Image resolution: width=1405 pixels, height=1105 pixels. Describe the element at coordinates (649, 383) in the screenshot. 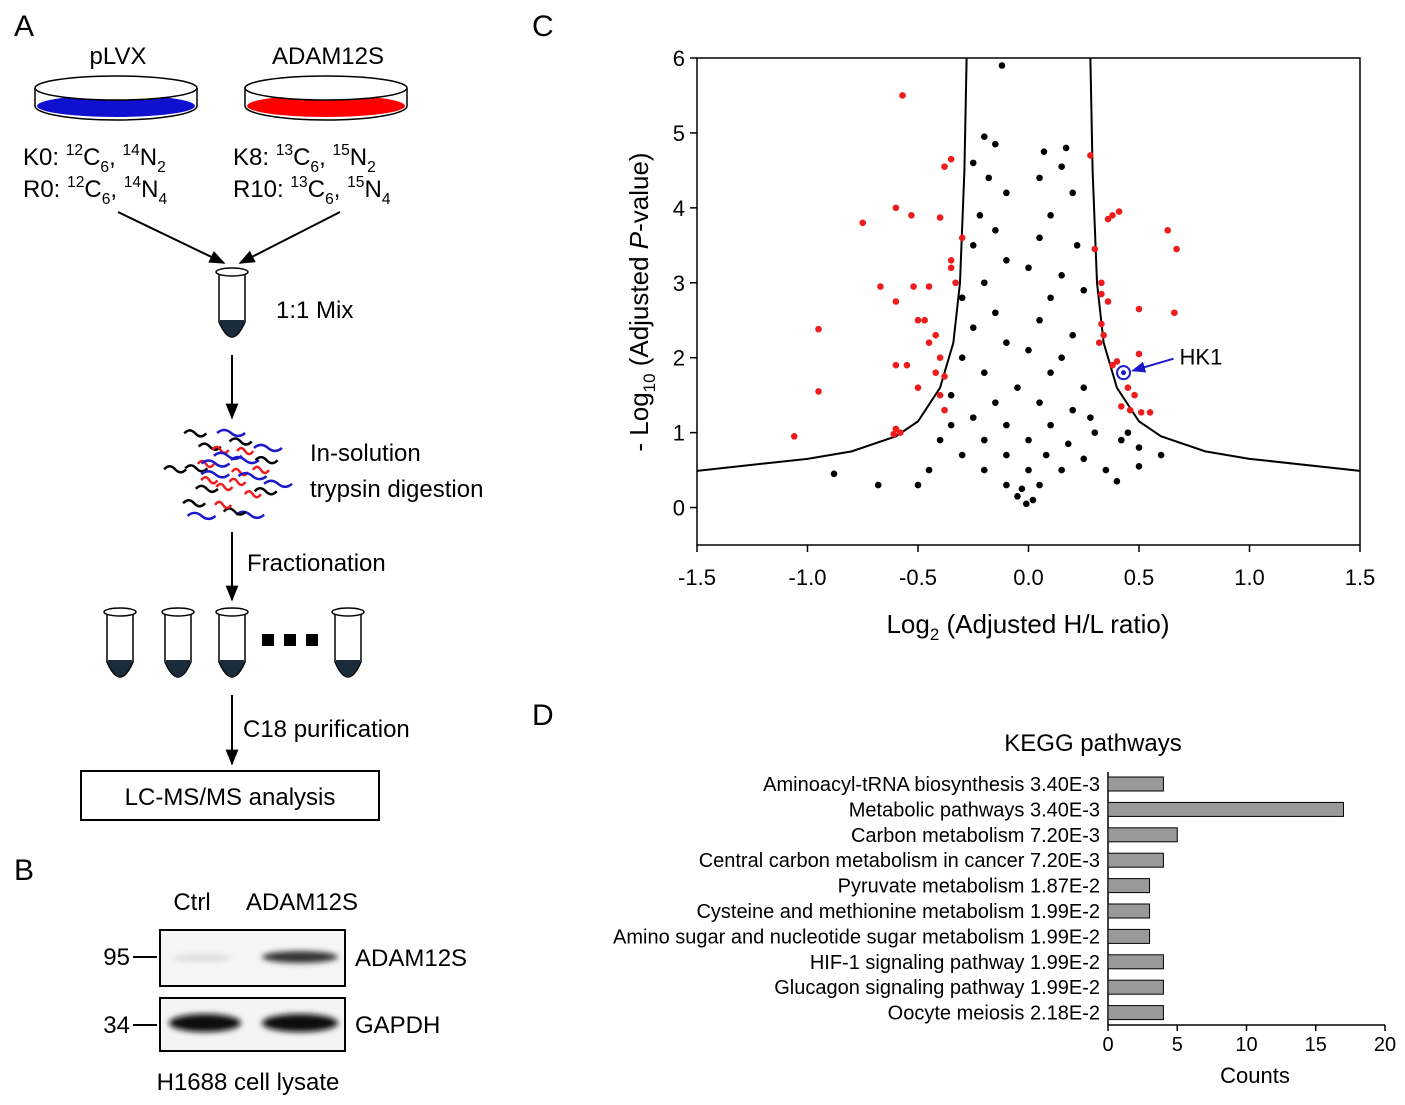

I see `text-part: 10` at that location.